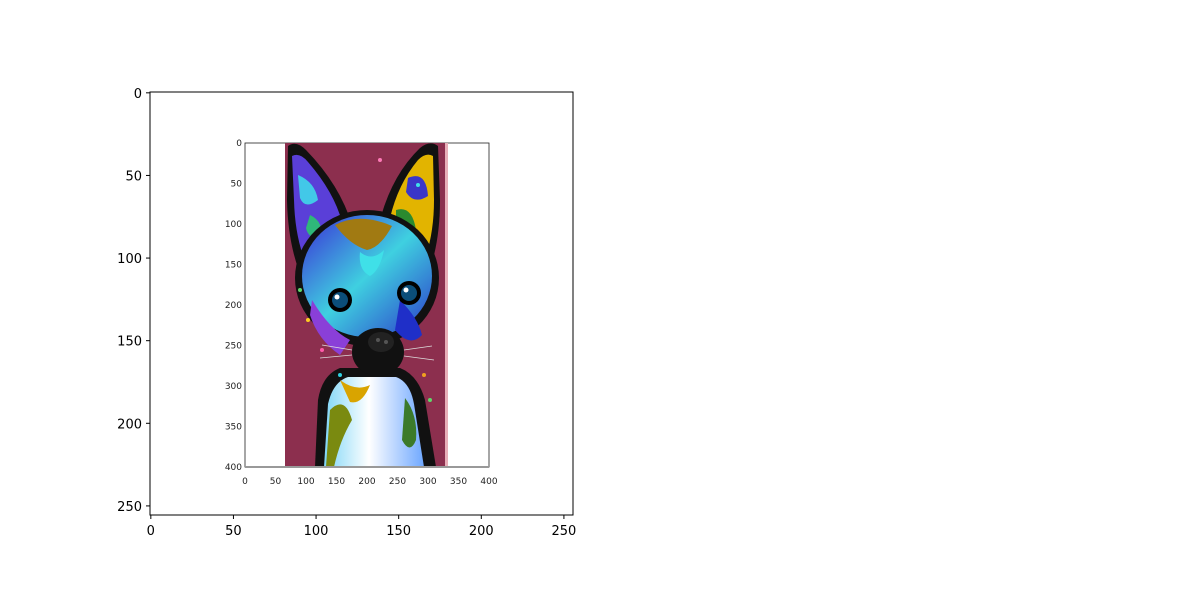 The height and width of the screenshot is (600, 1200). What do you see at coordinates (361, 527) in the screenshot?
I see `outer-x-ticks: 0 50 100 150 200 250` at bounding box center [361, 527].